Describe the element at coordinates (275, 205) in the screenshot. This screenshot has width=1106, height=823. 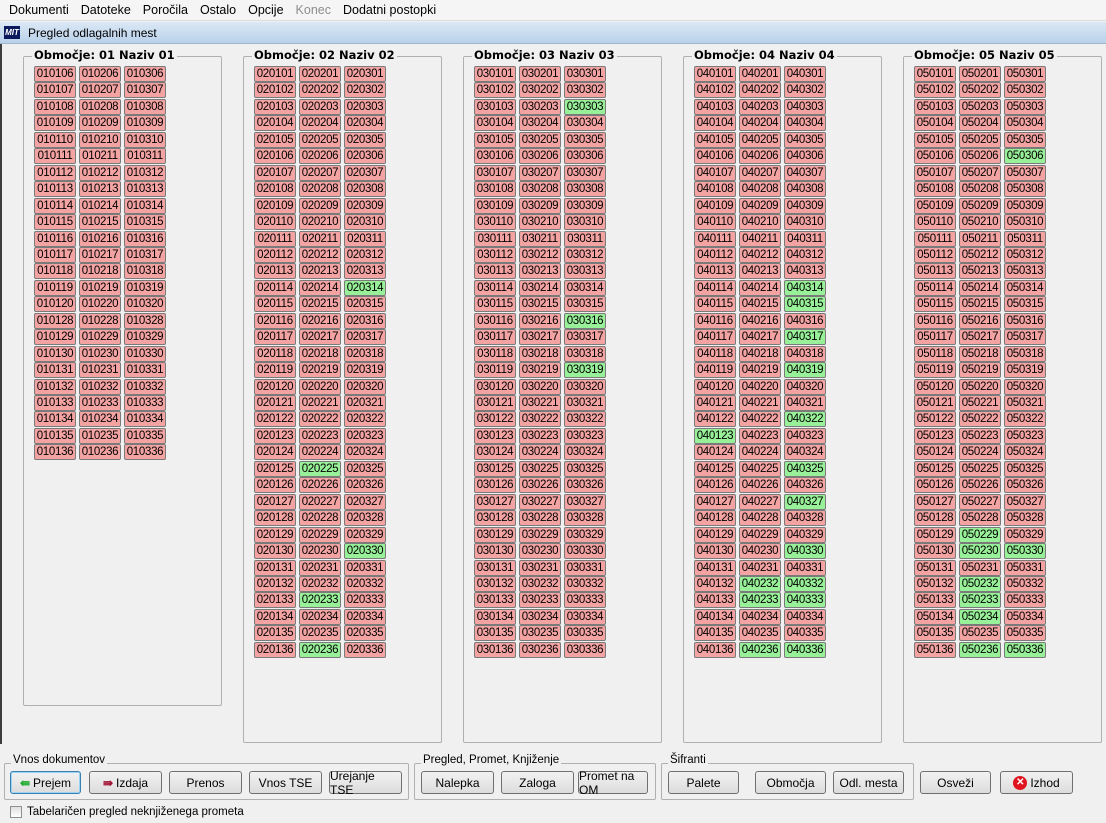
I see `location-cell: 020109` at that location.